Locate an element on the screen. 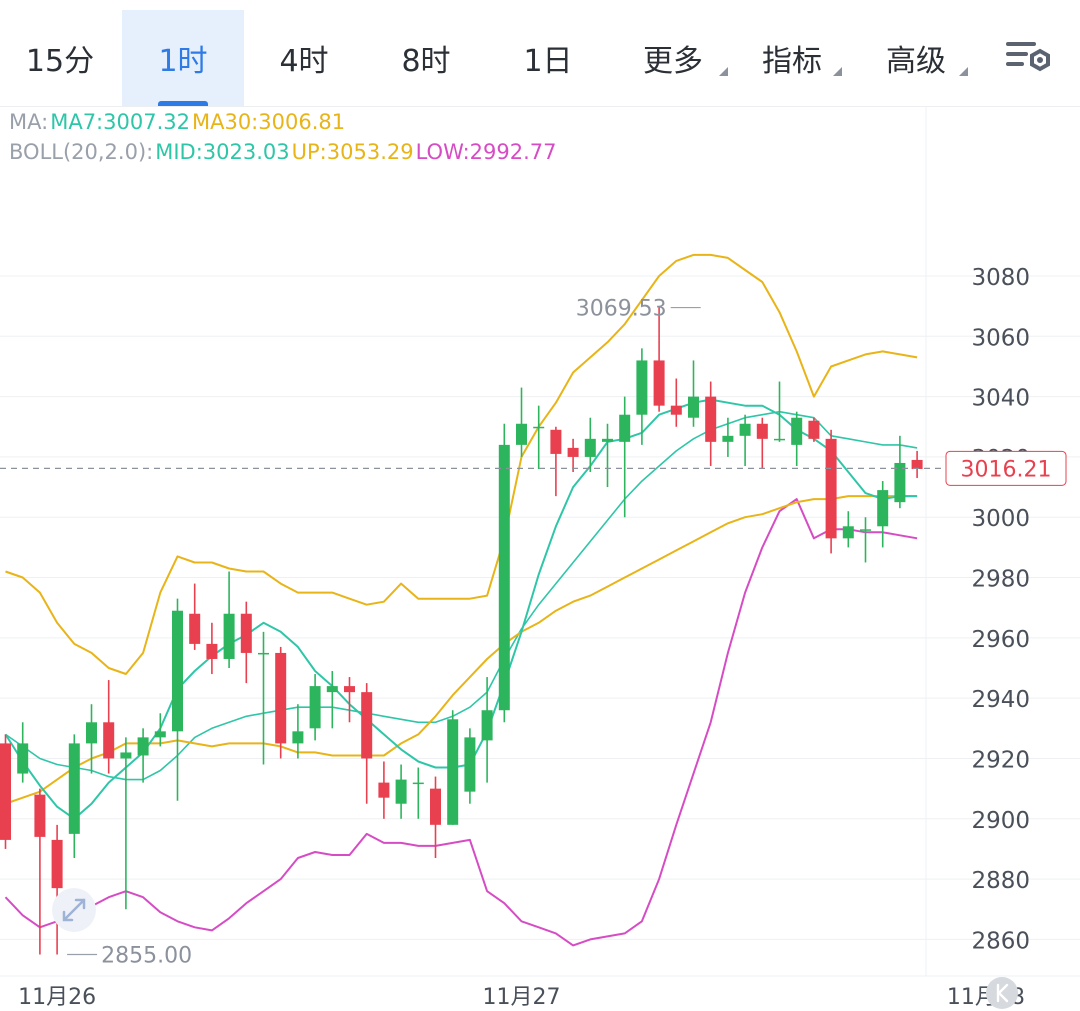  scroll-icon-glyph is located at coordinates (1002, 993).